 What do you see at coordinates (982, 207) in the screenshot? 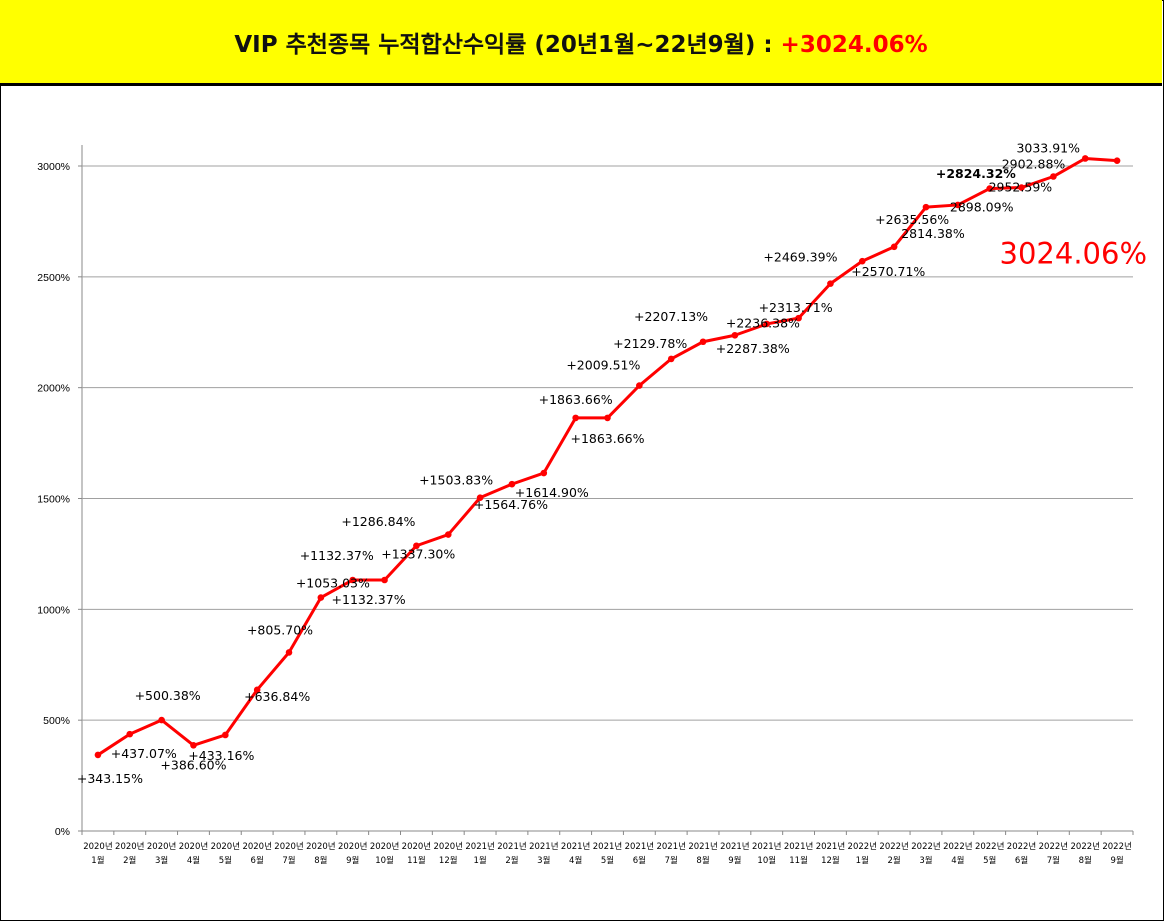
I see `data-label: 2898.09%` at bounding box center [982, 207].